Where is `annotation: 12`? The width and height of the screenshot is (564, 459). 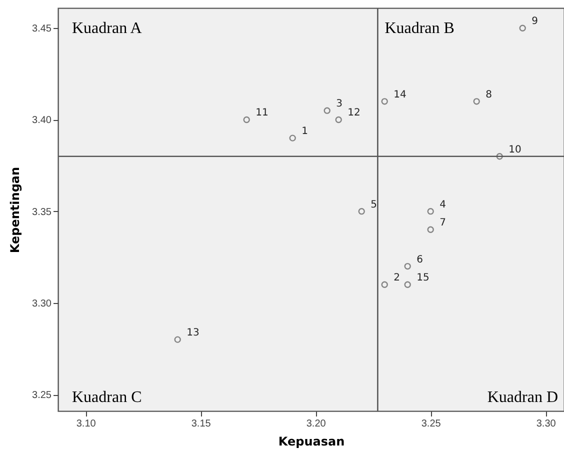 annotation: 12 is located at coordinates (354, 113).